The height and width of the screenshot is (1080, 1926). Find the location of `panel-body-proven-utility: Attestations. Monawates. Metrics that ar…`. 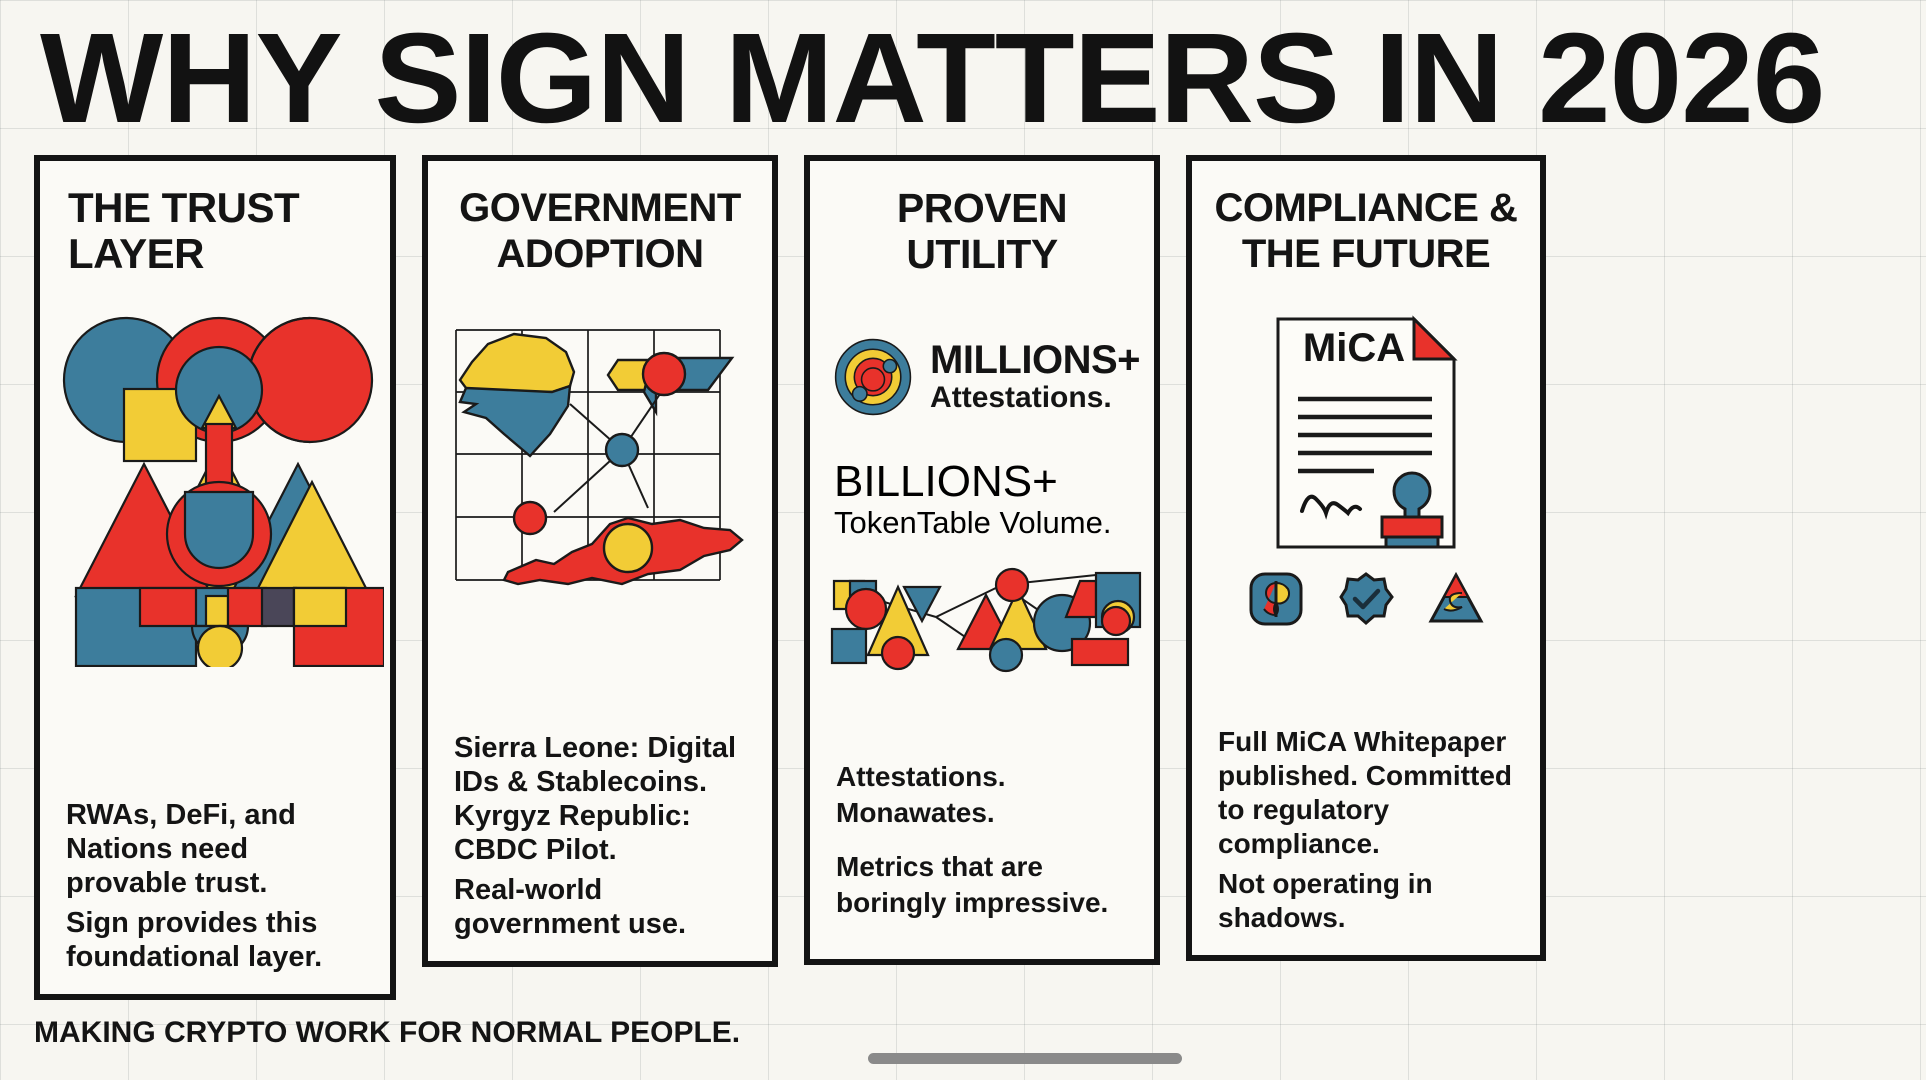

panel-body-proven-utility: Attestations. Monawates. Metrics that ar… is located at coordinates (982, 852).